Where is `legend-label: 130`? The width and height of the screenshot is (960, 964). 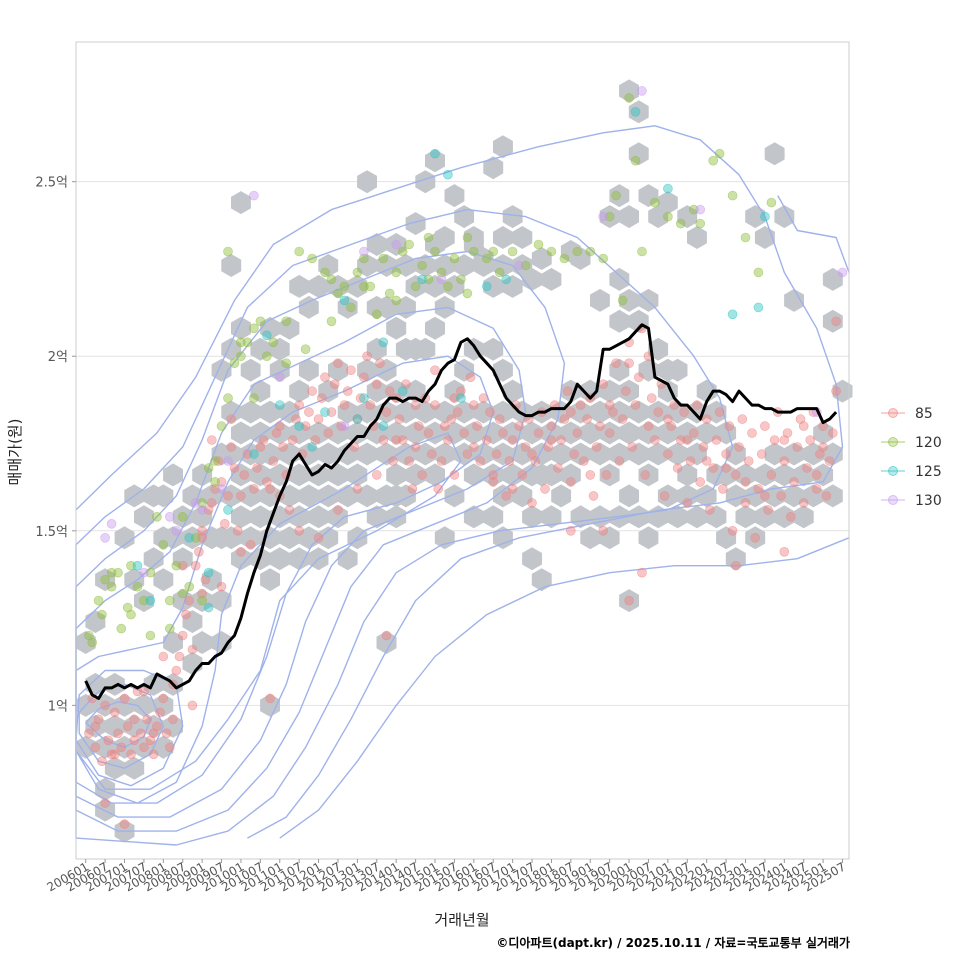
legend-label: 130 is located at coordinates (928, 501).